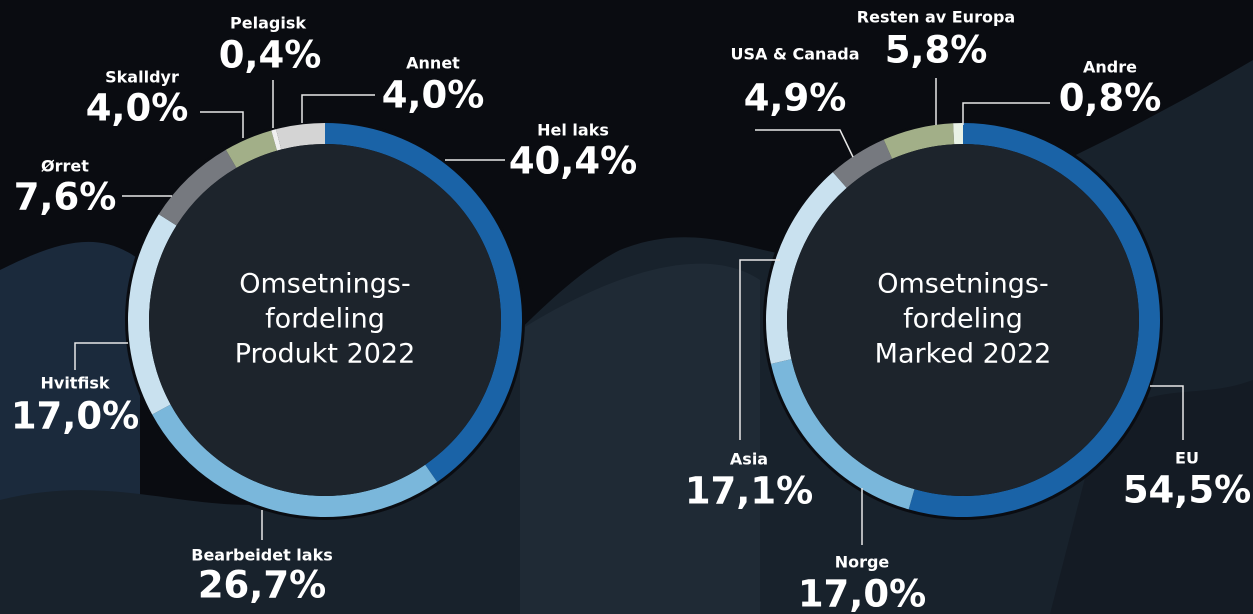  I want to click on slice-value: 7,6%, so click(65, 197).